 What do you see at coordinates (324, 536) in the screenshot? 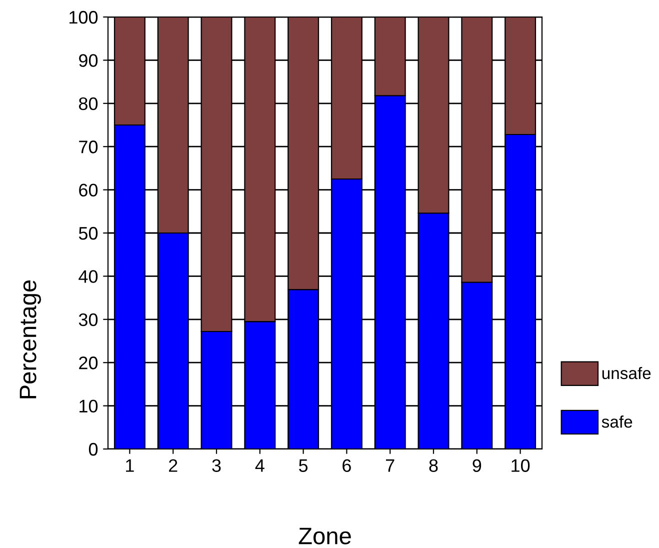
I see `x-axis-title: Zone` at bounding box center [324, 536].